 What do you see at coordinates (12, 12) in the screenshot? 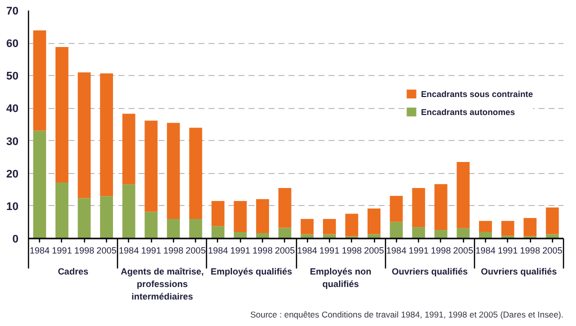
I see `y-tick-label: 70` at bounding box center [12, 12].